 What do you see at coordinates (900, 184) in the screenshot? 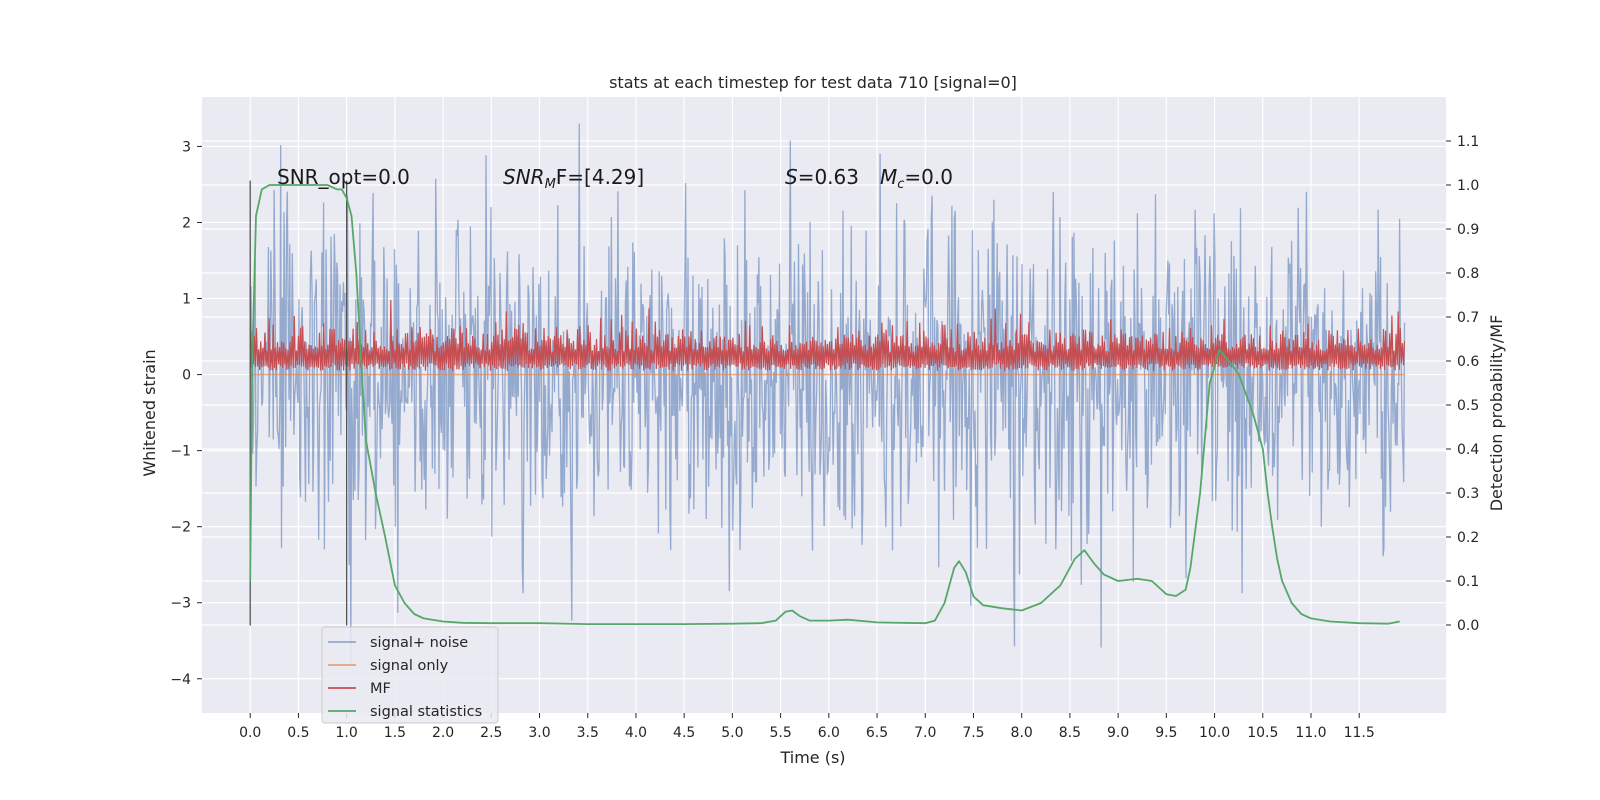
I see `annotation-mc-subscript: c` at bounding box center [900, 184].